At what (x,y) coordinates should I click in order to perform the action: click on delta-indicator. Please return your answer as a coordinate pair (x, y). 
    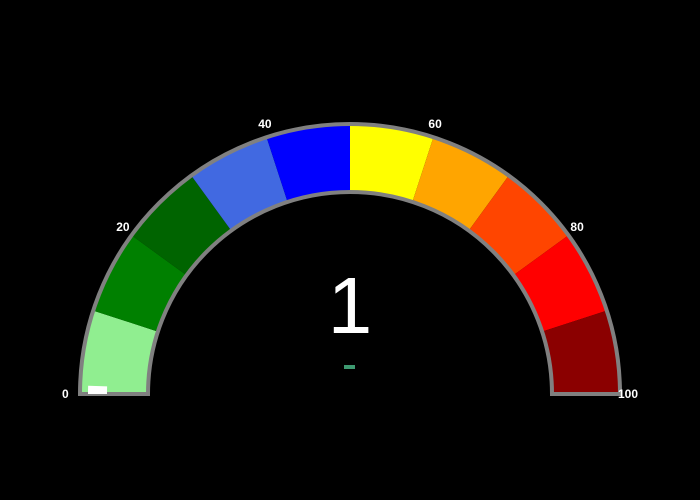
    Looking at the image, I should click on (349, 367).